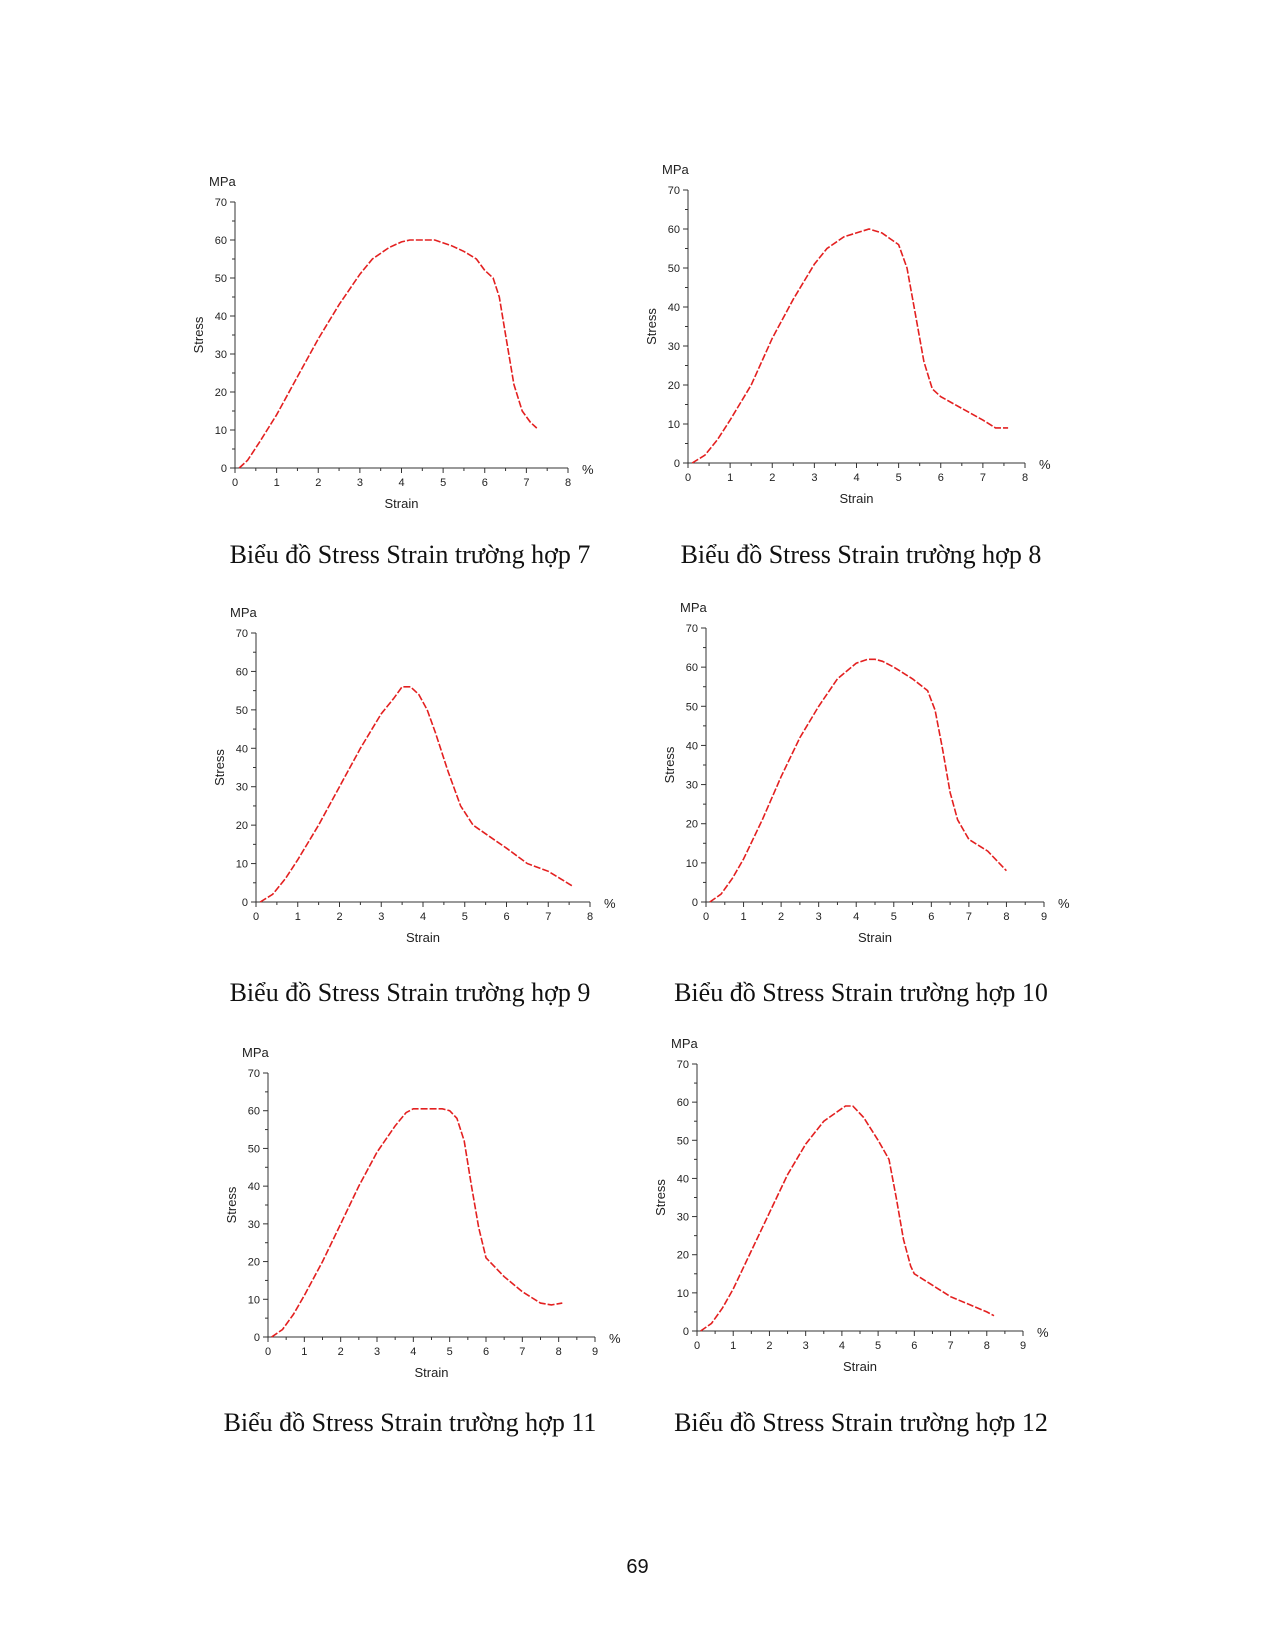 The height and width of the screenshot is (1650, 1275). I want to click on caption-chart-9: Biểu đồ Stress Strain trường hợp 9, so click(410, 992).